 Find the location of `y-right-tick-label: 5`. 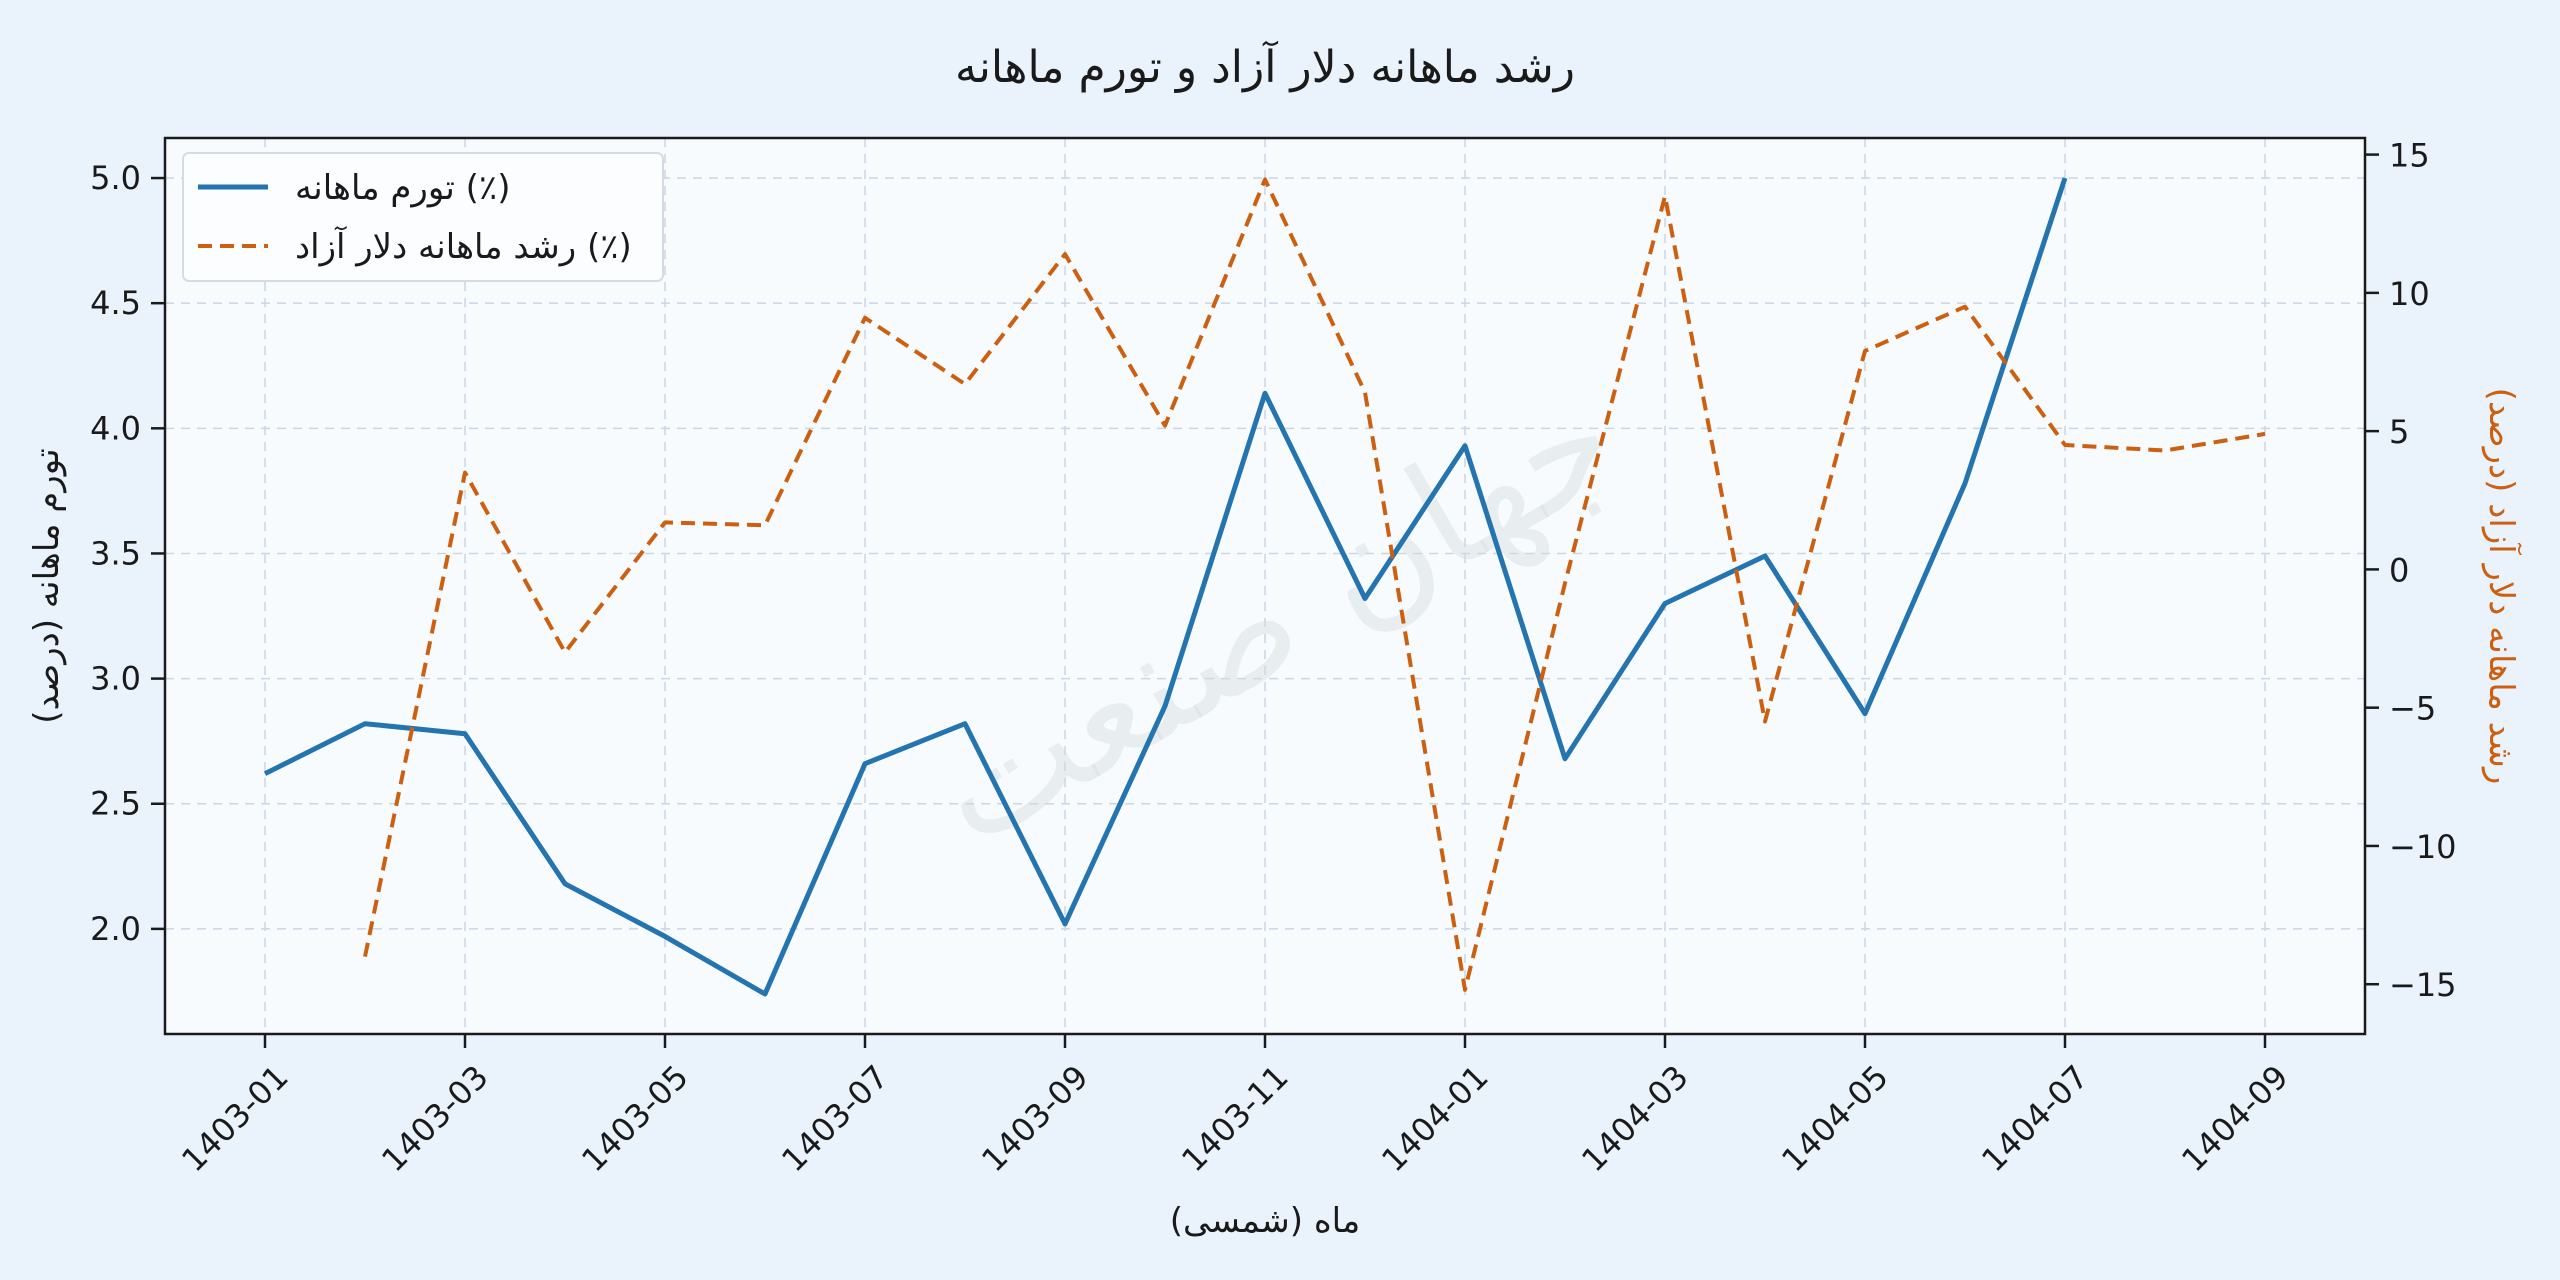

y-right-tick-label: 5 is located at coordinates (2399, 432).